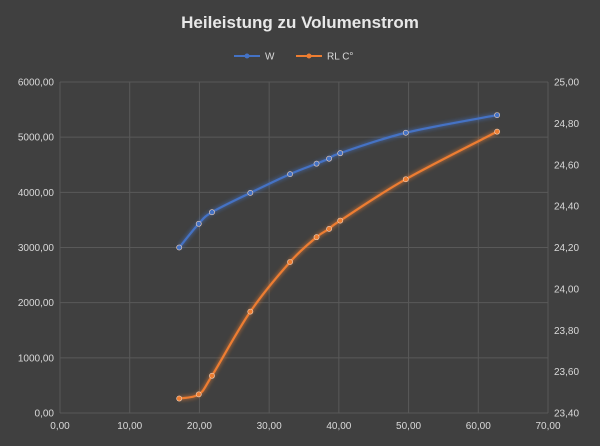  I want to click on y2-tick-label: 24,20, so click(566, 248).